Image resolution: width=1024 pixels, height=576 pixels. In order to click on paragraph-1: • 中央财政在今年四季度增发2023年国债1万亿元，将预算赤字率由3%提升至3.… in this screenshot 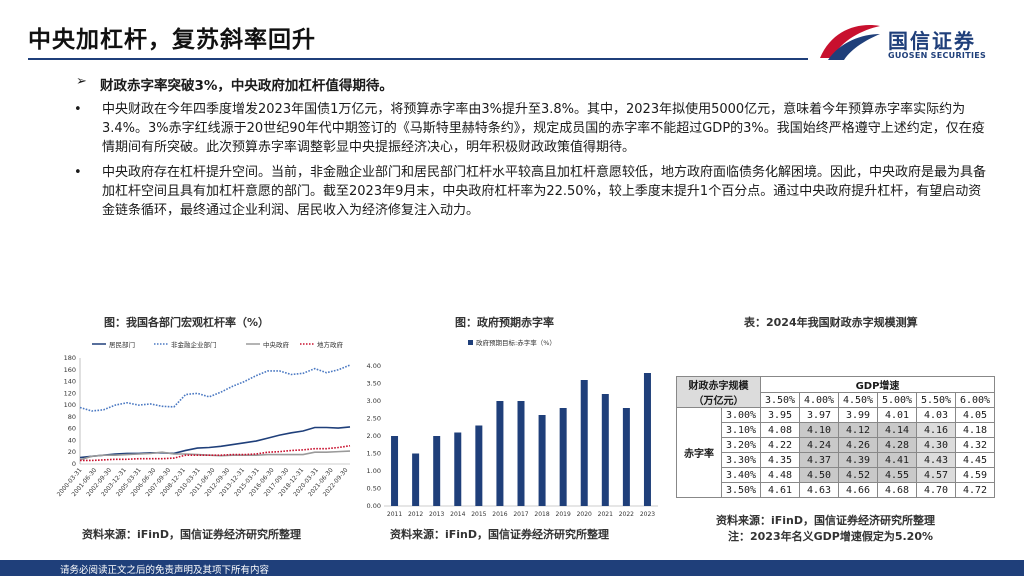, I will do `click(530, 128)`.